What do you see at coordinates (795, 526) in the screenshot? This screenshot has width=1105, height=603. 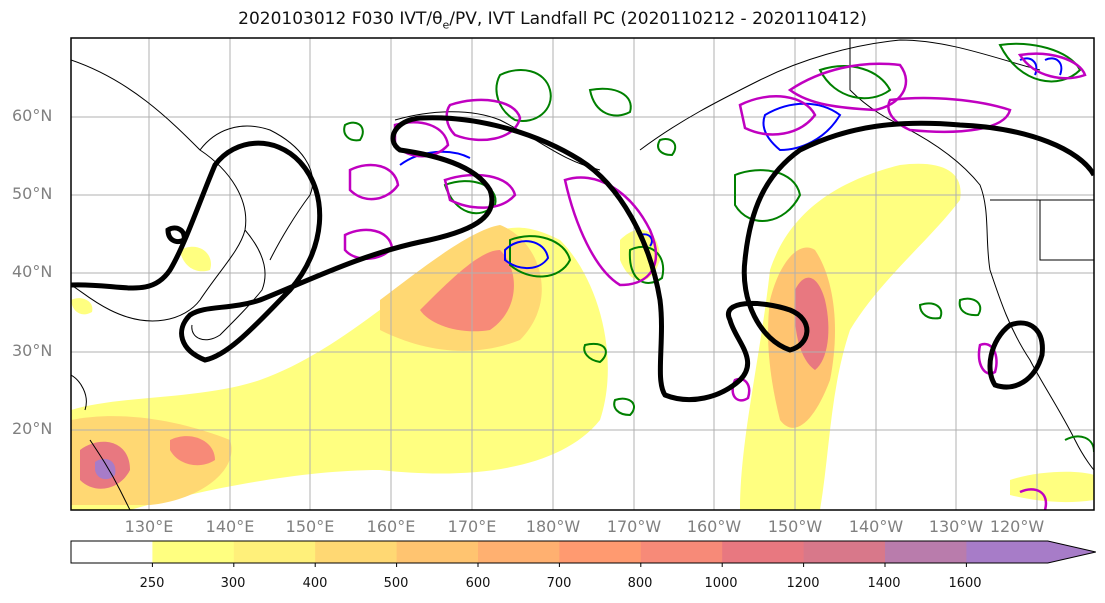 I see `lon-label-150w: 150°W` at bounding box center [795, 526].